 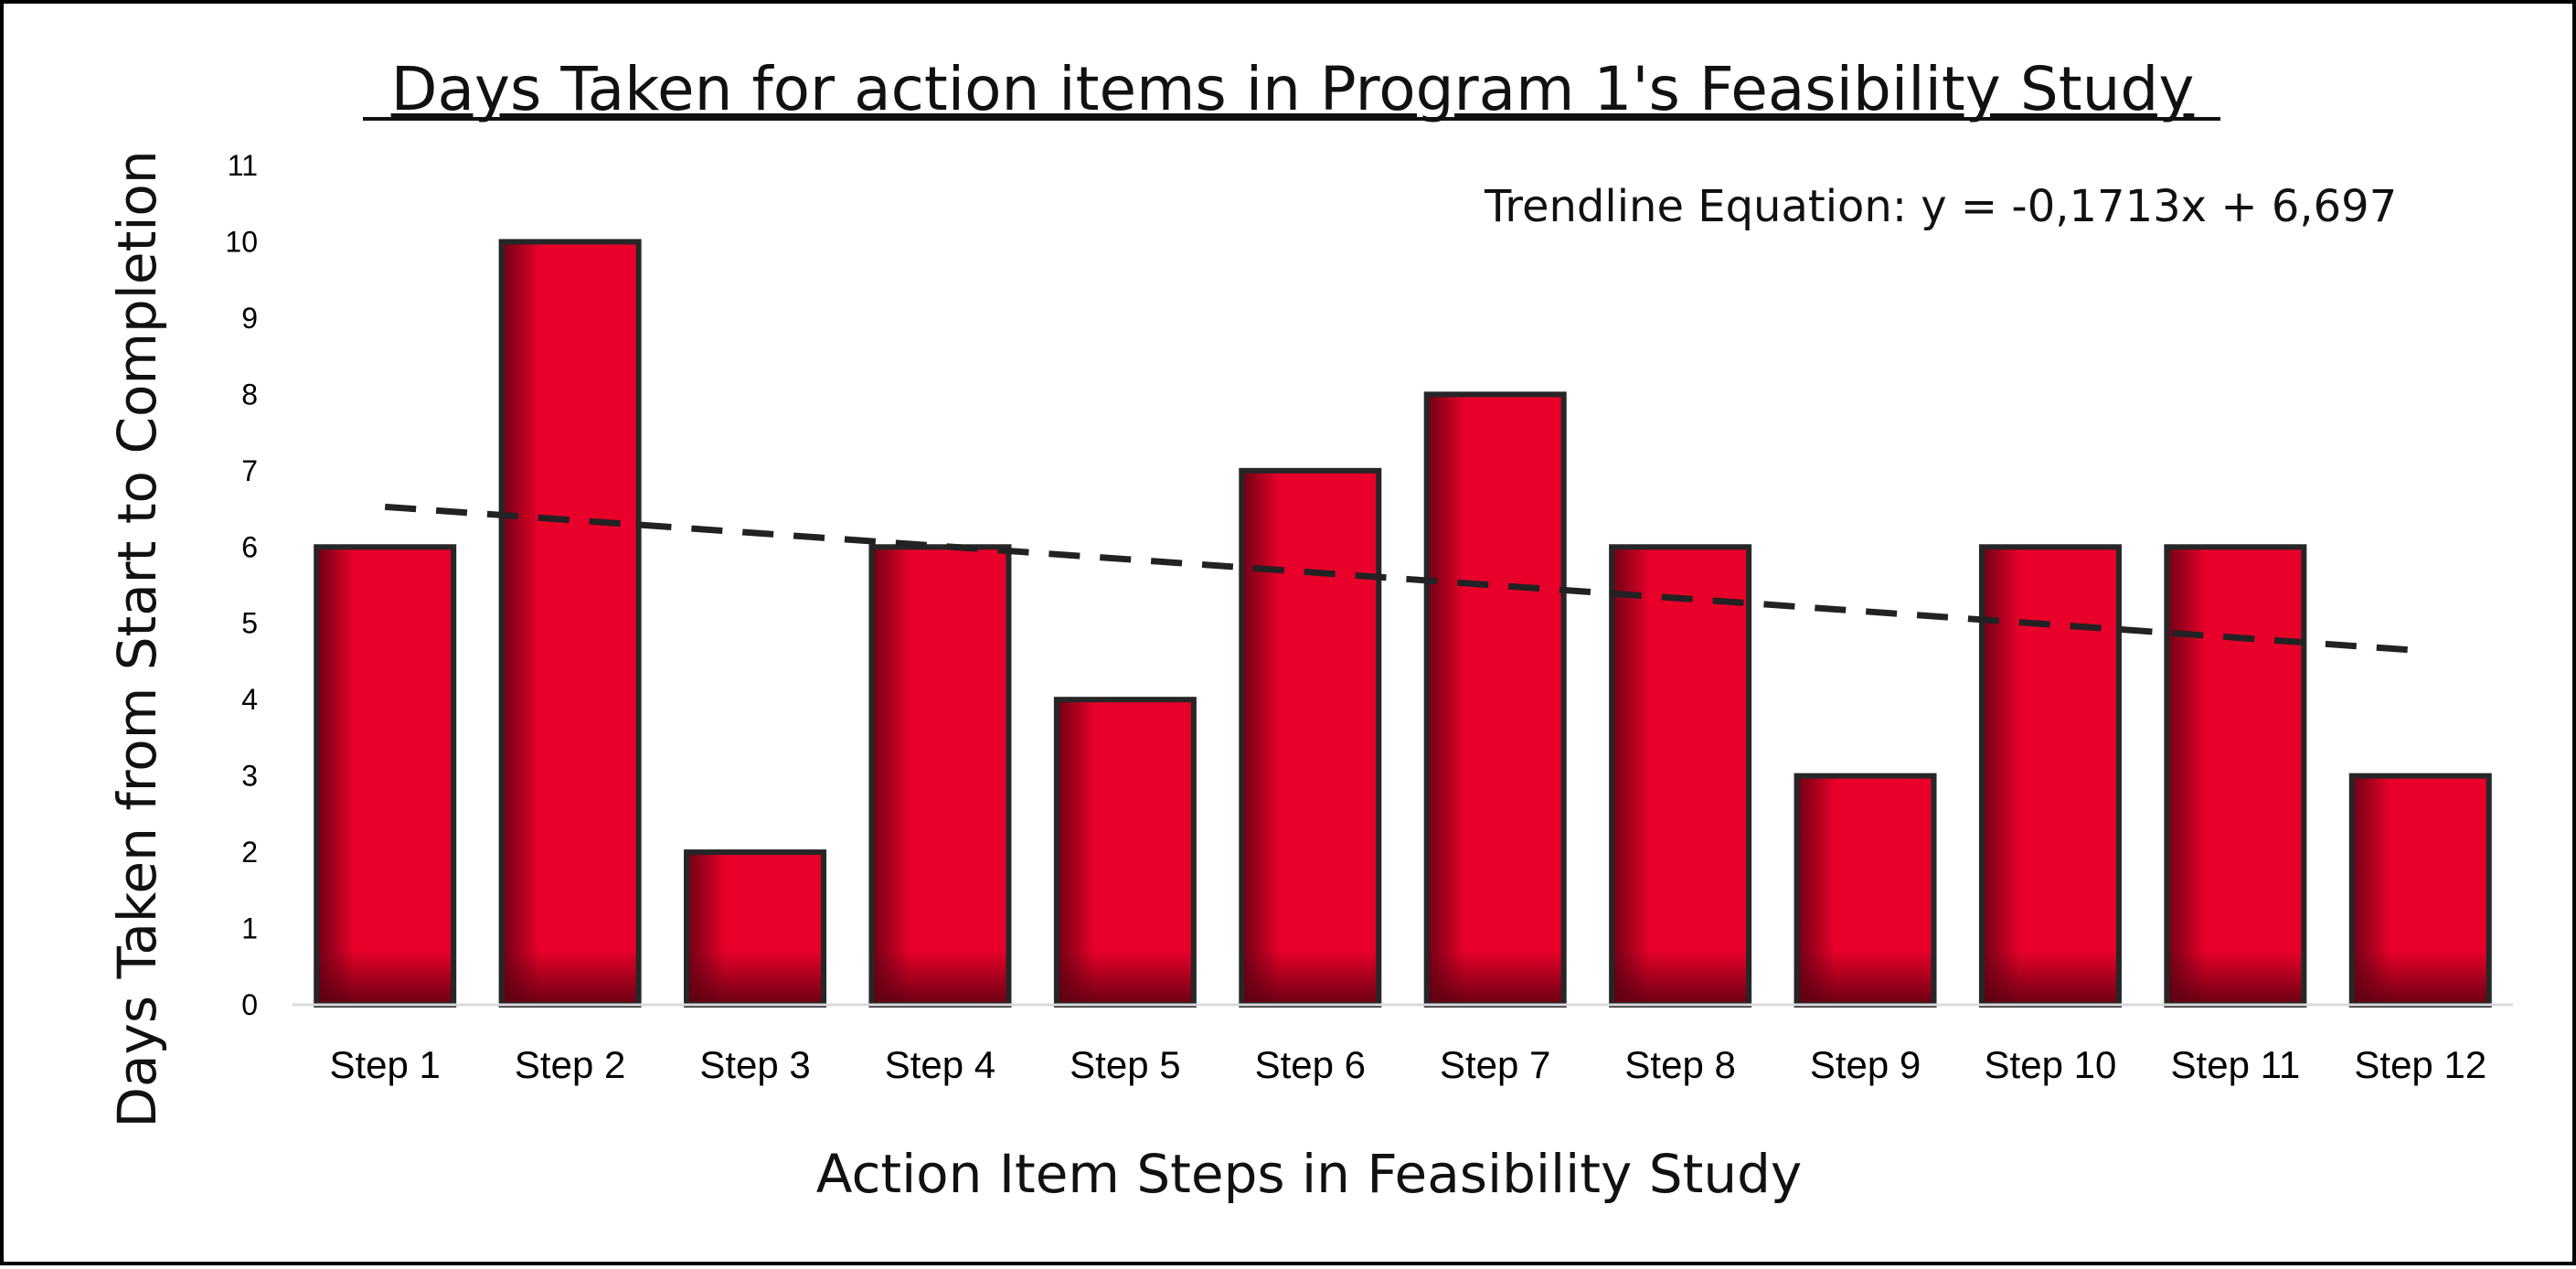 I want to click on x-tick-label: Step 9, so click(x=1865, y=1064).